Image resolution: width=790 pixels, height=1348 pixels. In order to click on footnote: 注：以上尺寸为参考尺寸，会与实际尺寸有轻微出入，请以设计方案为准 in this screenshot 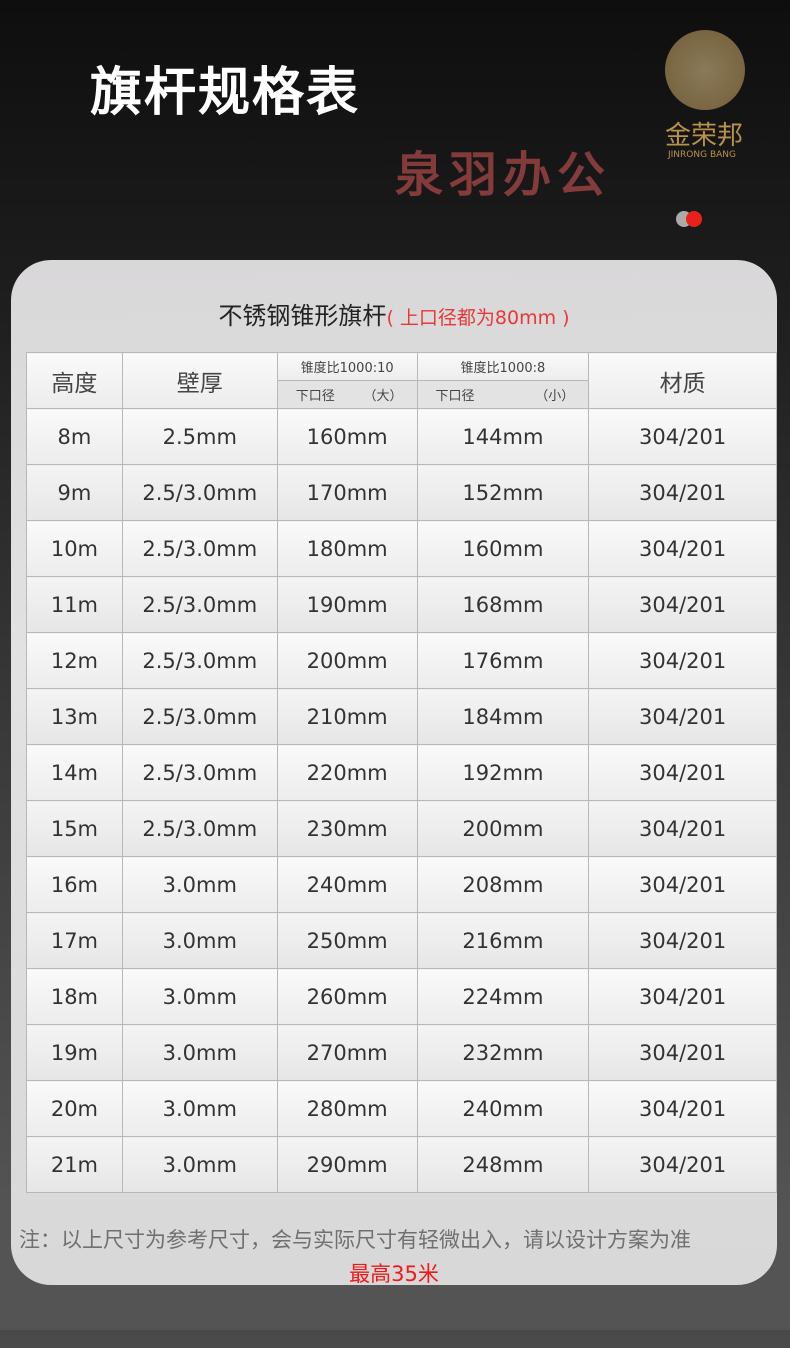, I will do `click(355, 1240)`.